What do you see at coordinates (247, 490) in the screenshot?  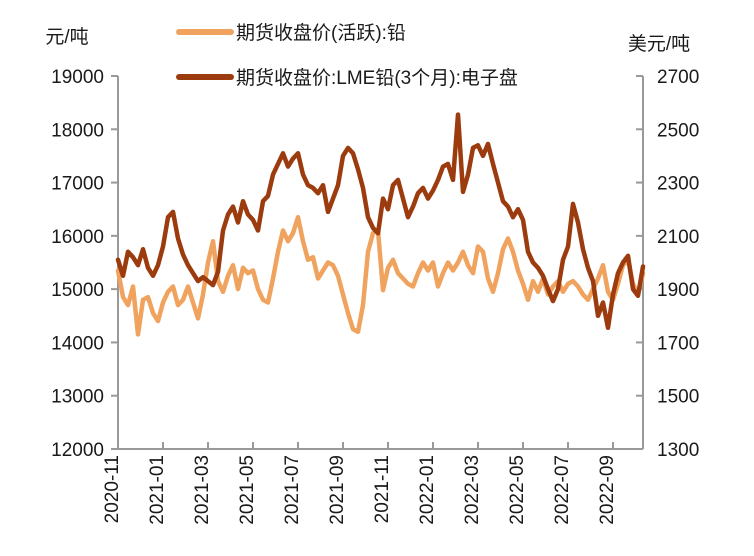 I see `x-tick-label: 2021-05` at bounding box center [247, 490].